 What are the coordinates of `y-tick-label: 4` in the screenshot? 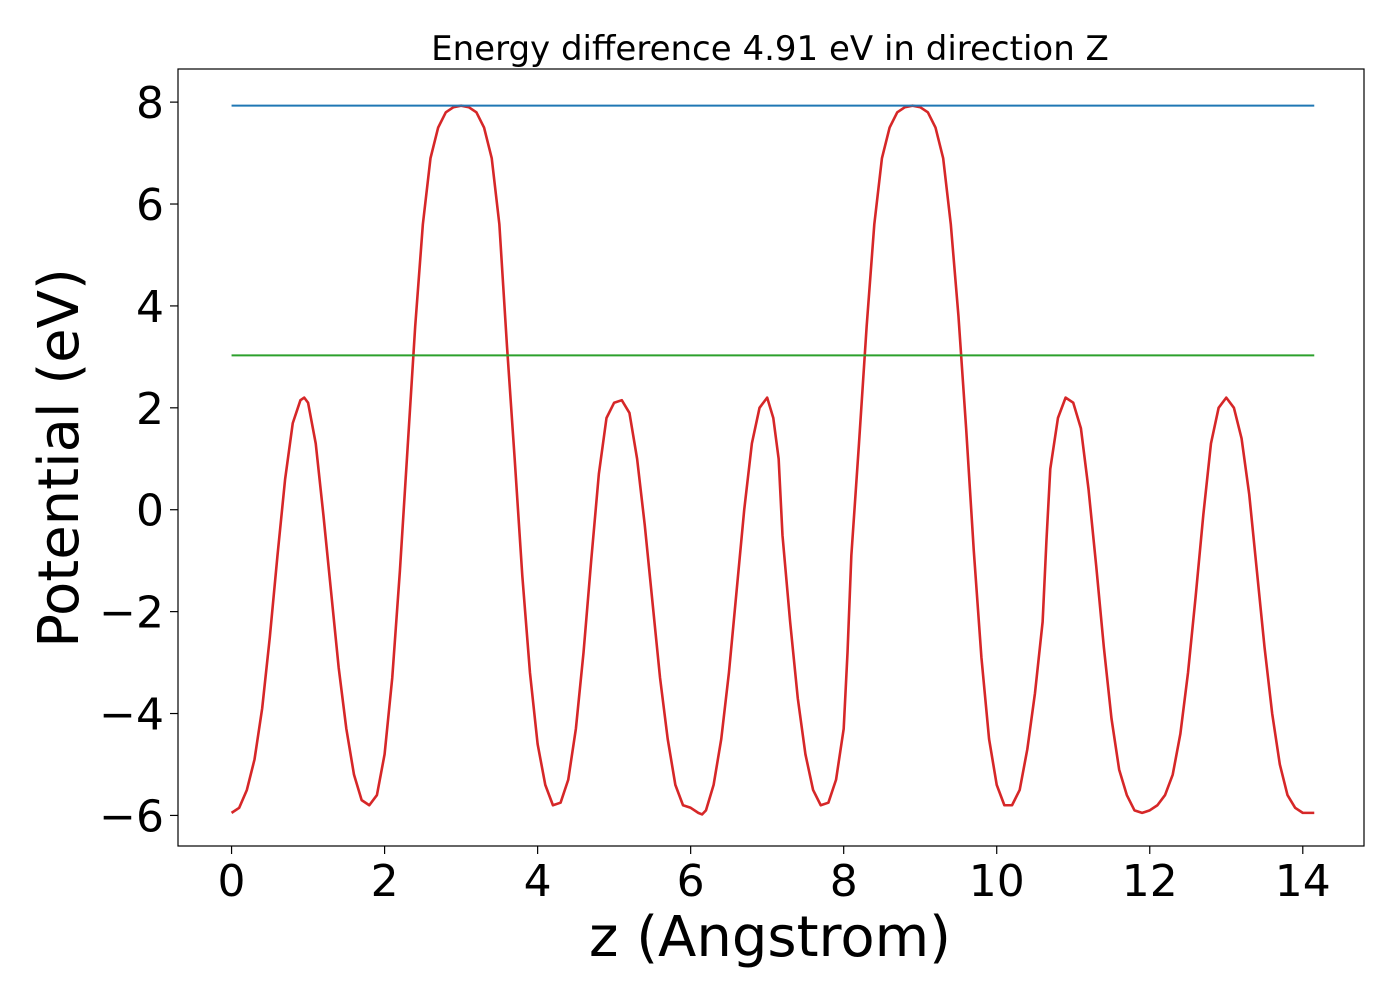 It's located at (150, 307).